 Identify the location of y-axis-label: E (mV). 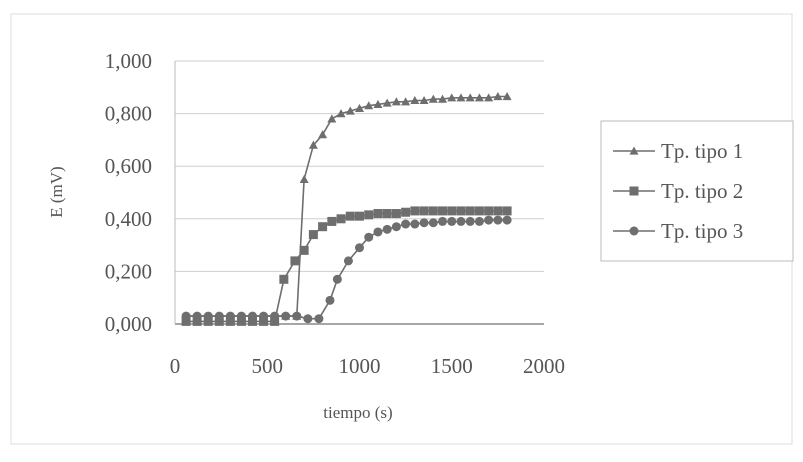
(56, 191).